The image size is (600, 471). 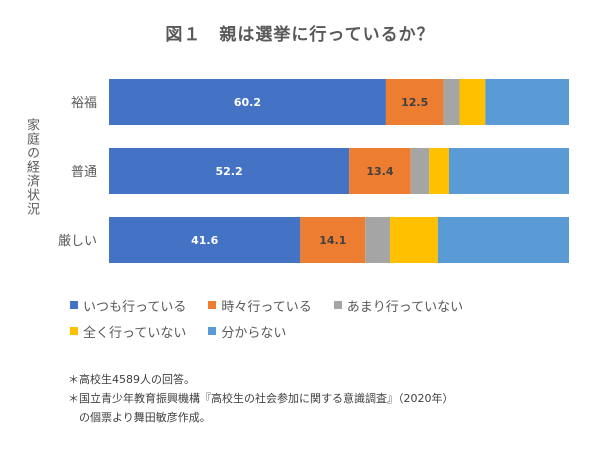 What do you see at coordinates (405, 307) in the screenshot?
I see `legend-label: あまり行っていない` at bounding box center [405, 307].